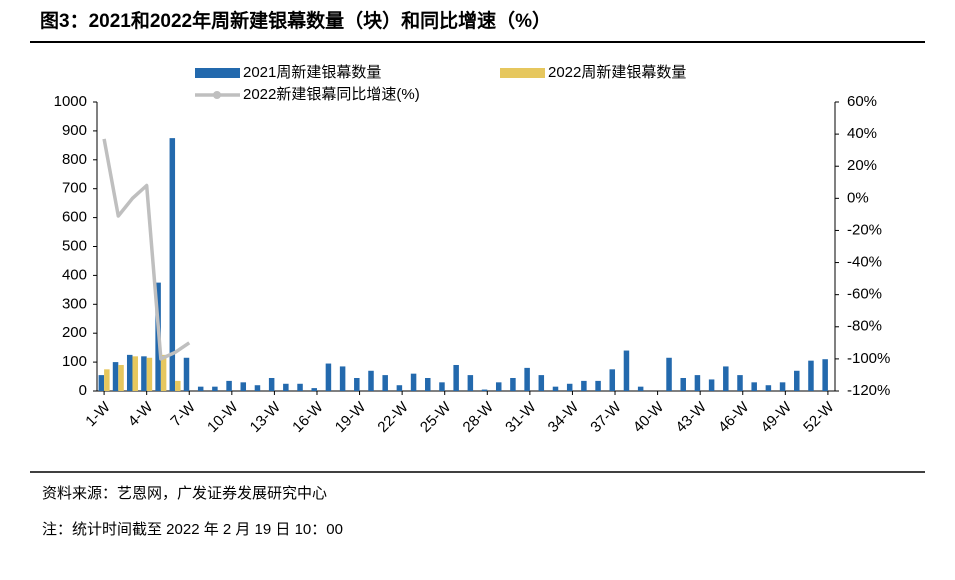 This screenshot has height=580, width=955. What do you see at coordinates (74, 159) in the screenshot?
I see `y-tick-label: 800` at bounding box center [74, 159].